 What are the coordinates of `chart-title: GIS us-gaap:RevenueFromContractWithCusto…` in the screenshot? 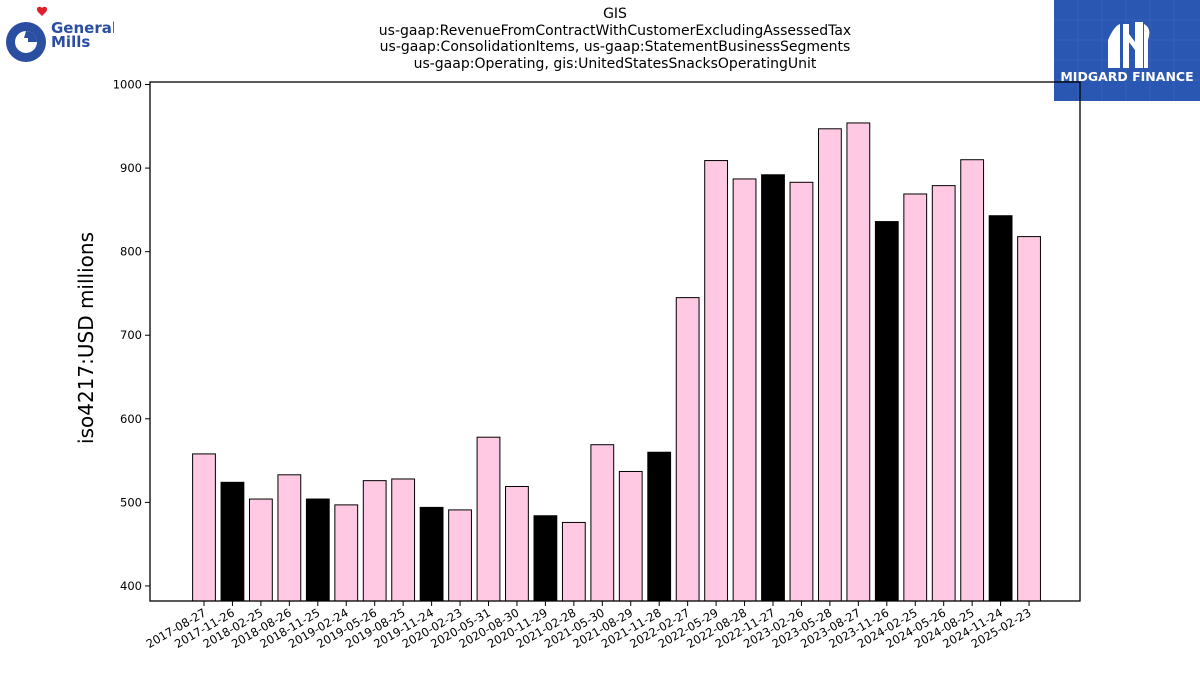 It's located at (615, 39).